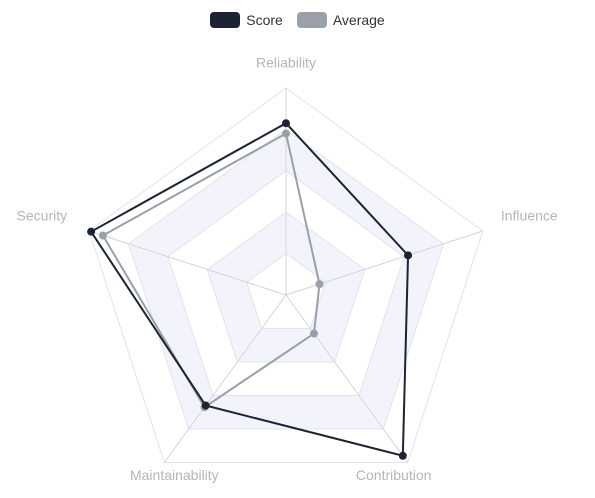 This screenshot has height=498, width=595. Describe the element at coordinates (394, 475) in the screenshot. I see `axis-label-contribution: Contribution` at that location.